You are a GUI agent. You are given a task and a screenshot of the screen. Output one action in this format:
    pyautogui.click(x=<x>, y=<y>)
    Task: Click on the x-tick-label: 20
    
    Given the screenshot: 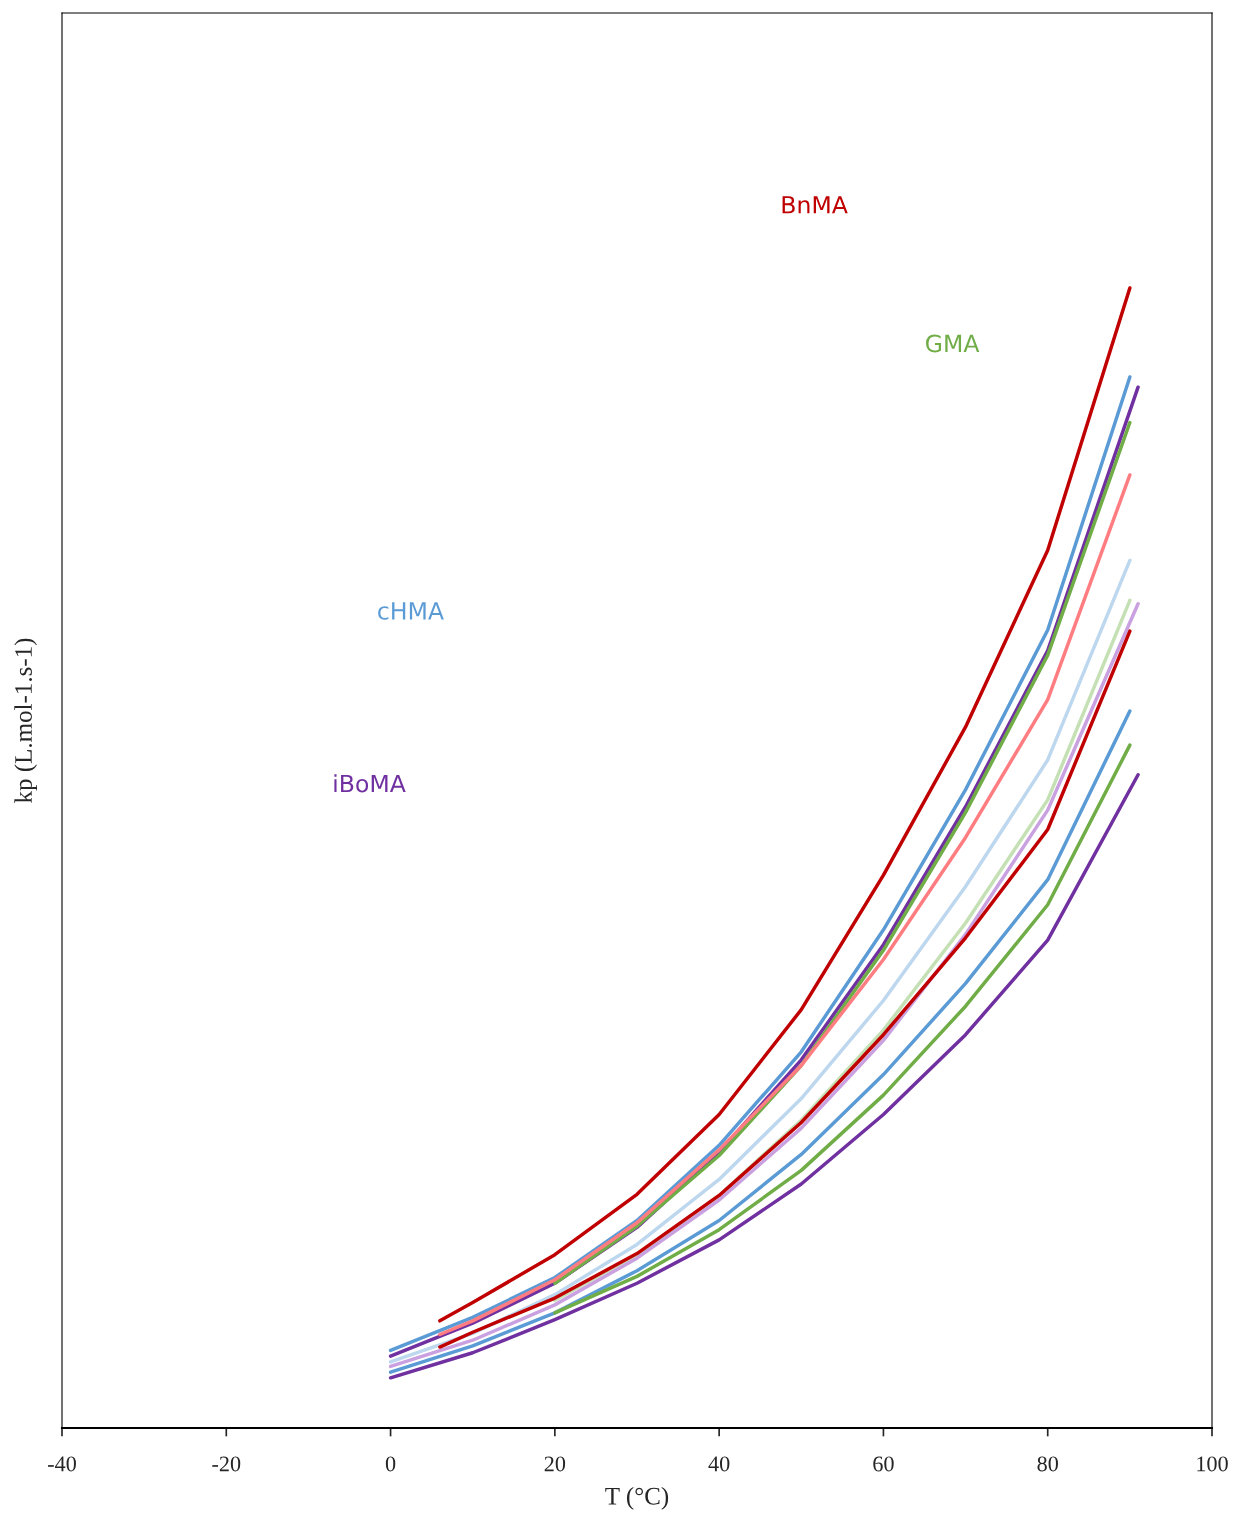 What is the action you would take?
    pyautogui.click(x=555, y=1464)
    